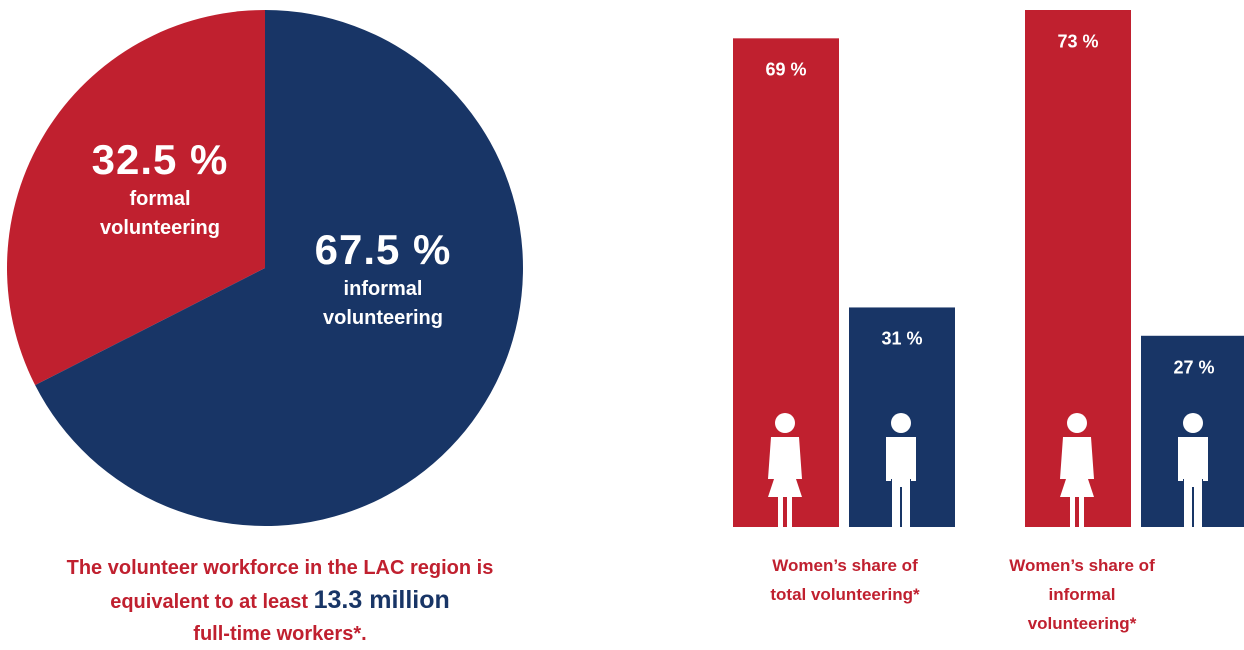 The width and height of the screenshot is (1244, 650). What do you see at coordinates (160, 159) in the screenshot?
I see `slice-value-label: 32.5 %` at bounding box center [160, 159].